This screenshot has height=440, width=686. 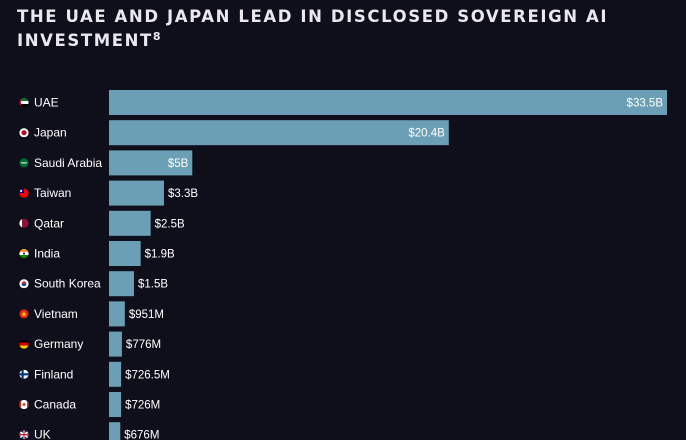 I want to click on data-label: $33.5B, so click(x=645, y=104).